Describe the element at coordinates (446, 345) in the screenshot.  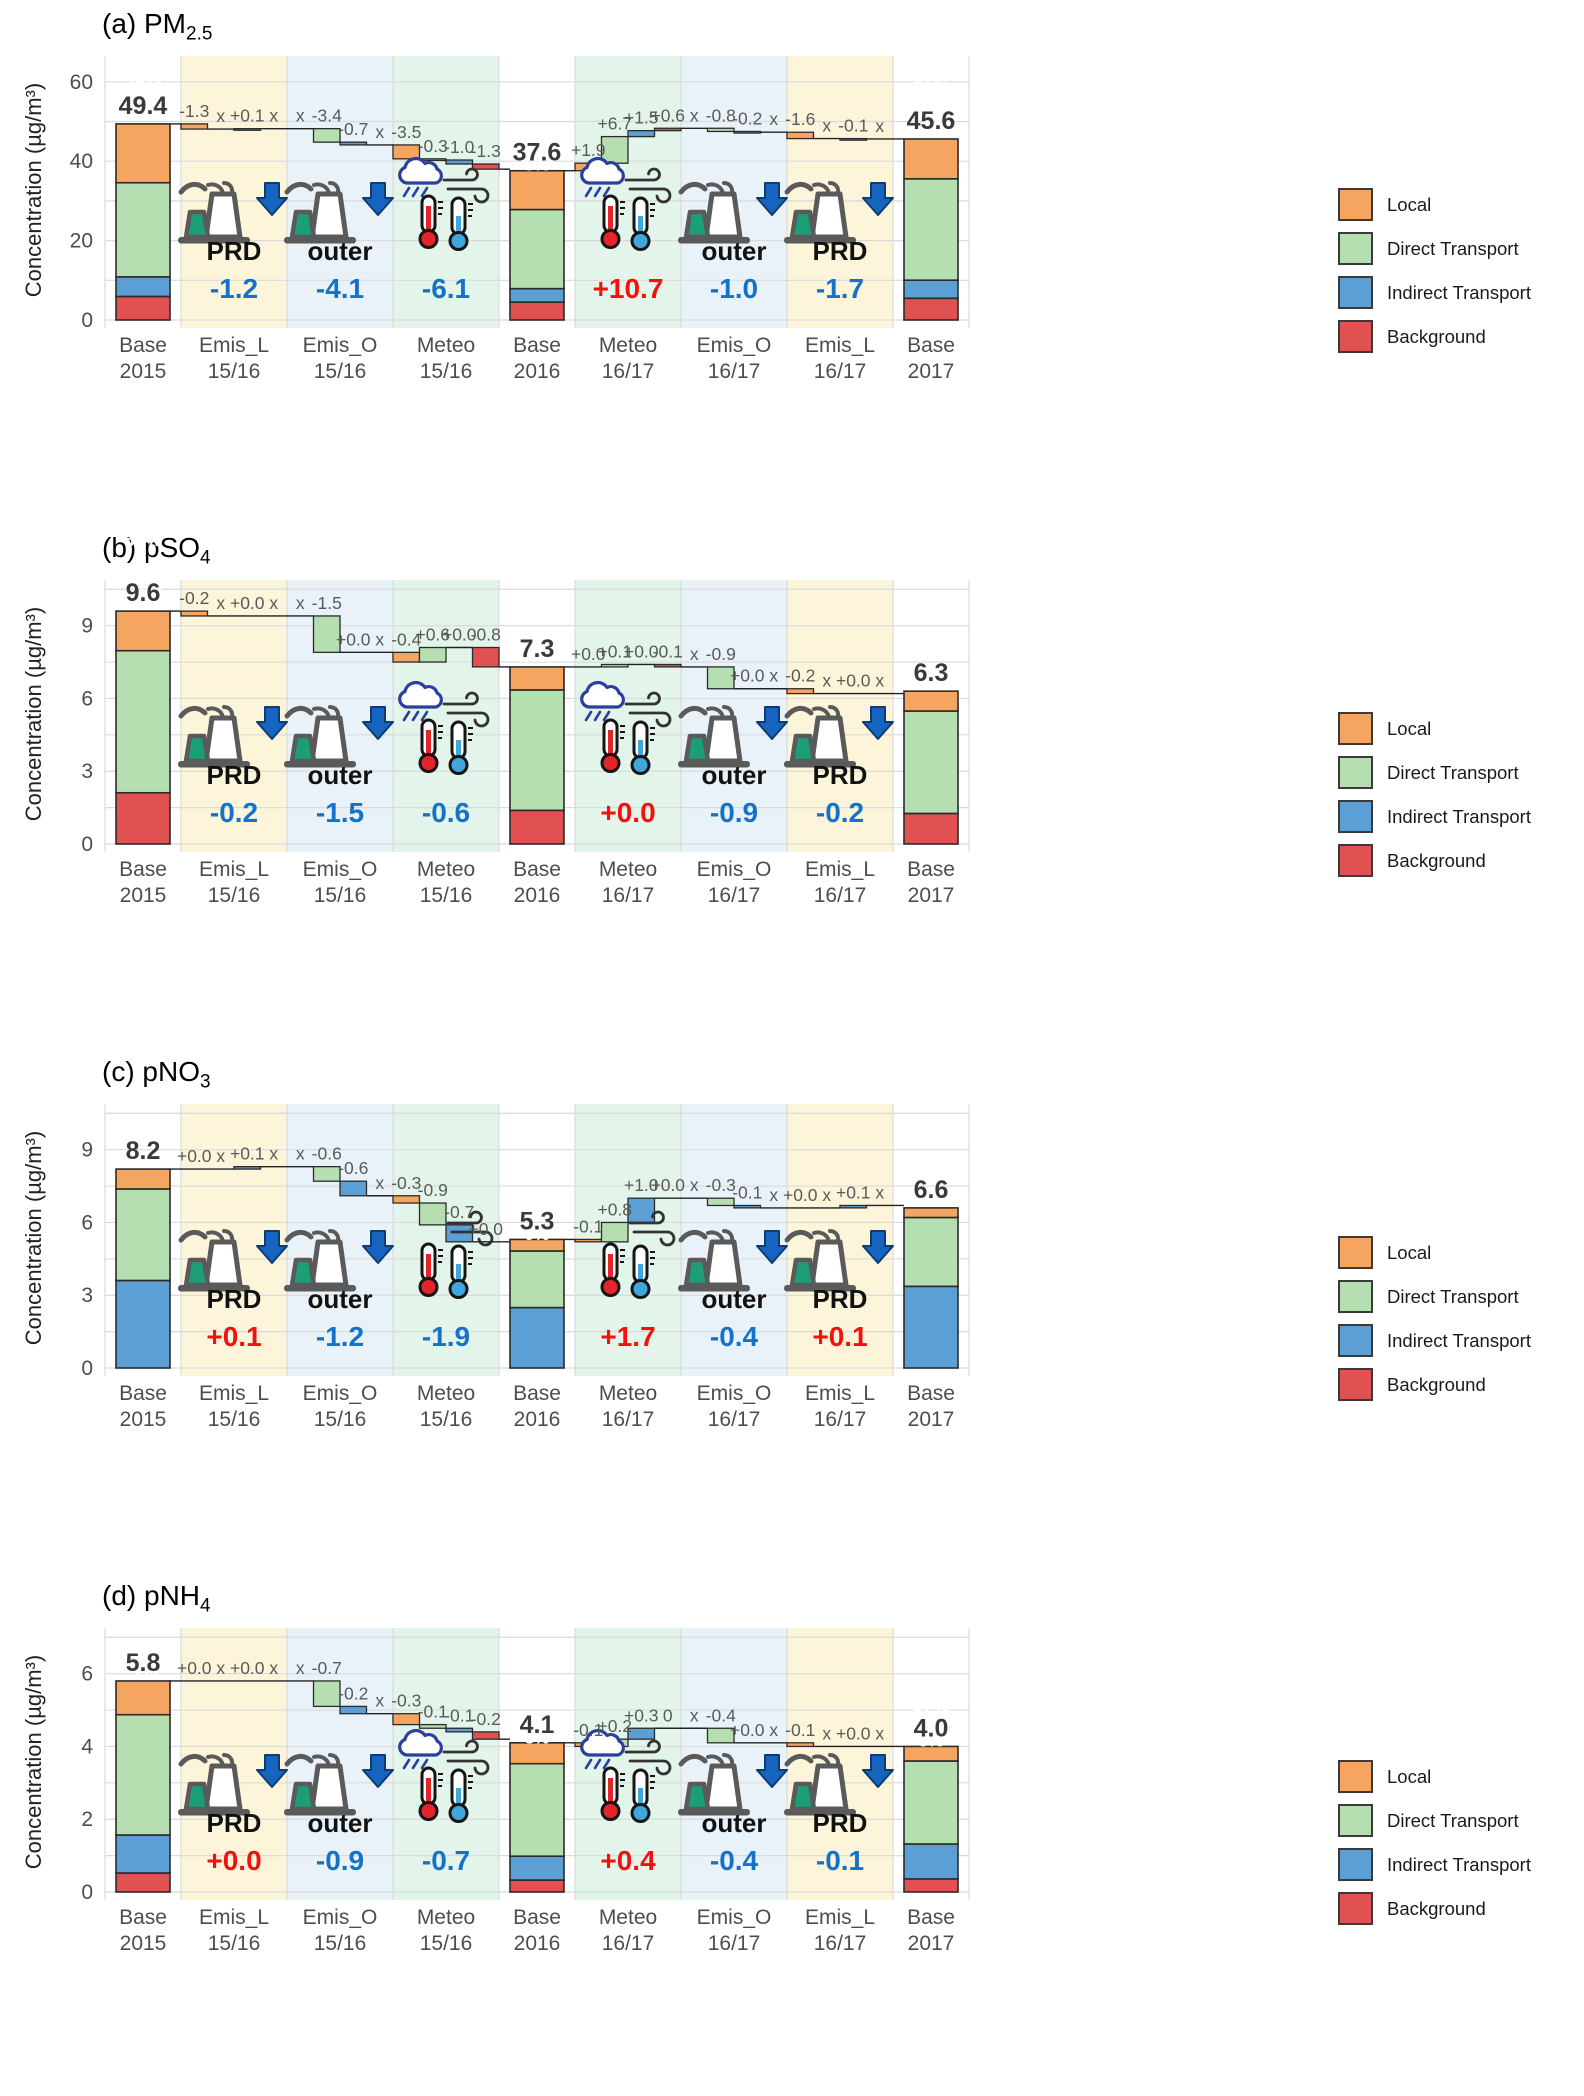
I see `x-axis-label: Meteo` at that location.